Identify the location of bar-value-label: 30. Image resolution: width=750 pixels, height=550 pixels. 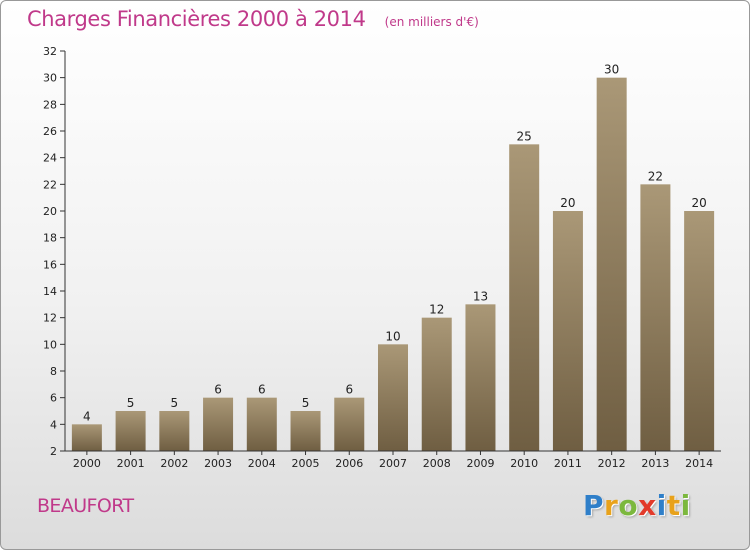
(611, 70).